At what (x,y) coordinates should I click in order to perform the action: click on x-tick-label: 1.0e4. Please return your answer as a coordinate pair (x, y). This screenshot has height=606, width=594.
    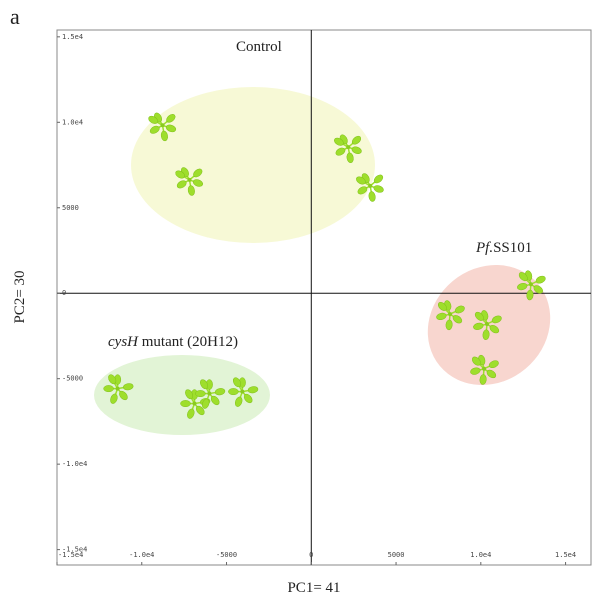
    Looking at the image, I should click on (480, 555).